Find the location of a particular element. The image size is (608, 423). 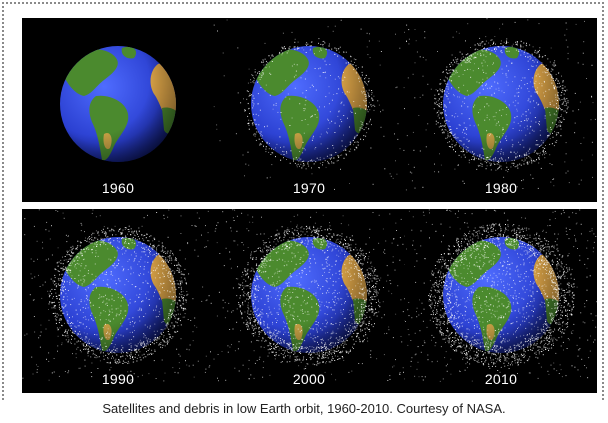

year-label: 1960 is located at coordinates (118, 188).